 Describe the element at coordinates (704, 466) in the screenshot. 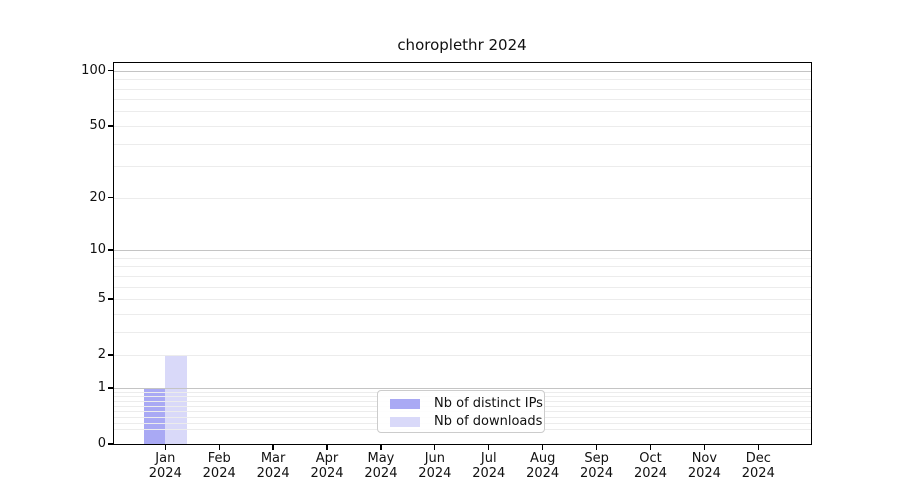

I see `x-tick-label-nov: Nov 2024` at that location.